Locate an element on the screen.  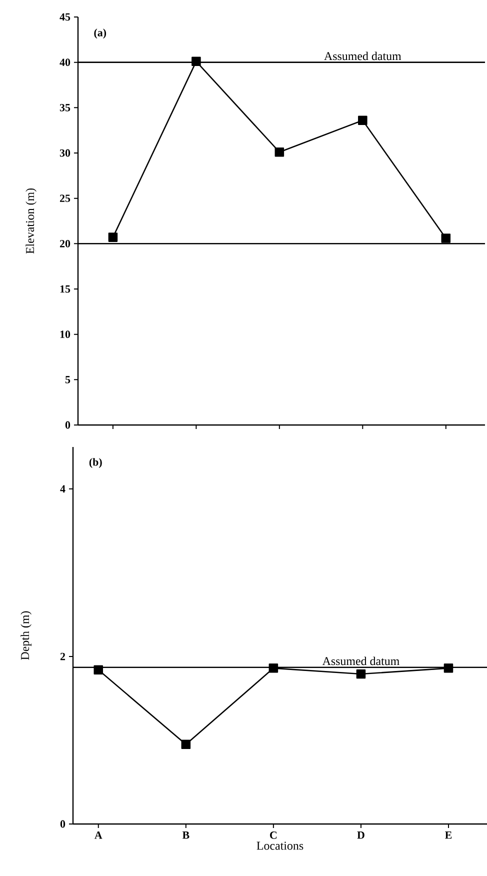
x-tick-label: B is located at coordinates (186, 835).